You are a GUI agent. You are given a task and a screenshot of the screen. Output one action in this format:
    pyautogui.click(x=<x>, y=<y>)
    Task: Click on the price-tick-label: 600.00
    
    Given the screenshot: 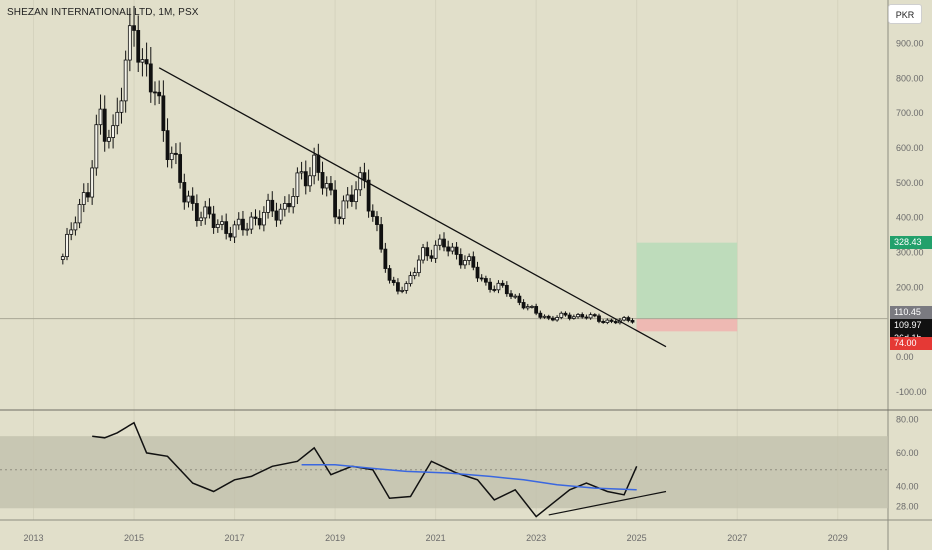 What is the action you would take?
    pyautogui.click(x=910, y=148)
    